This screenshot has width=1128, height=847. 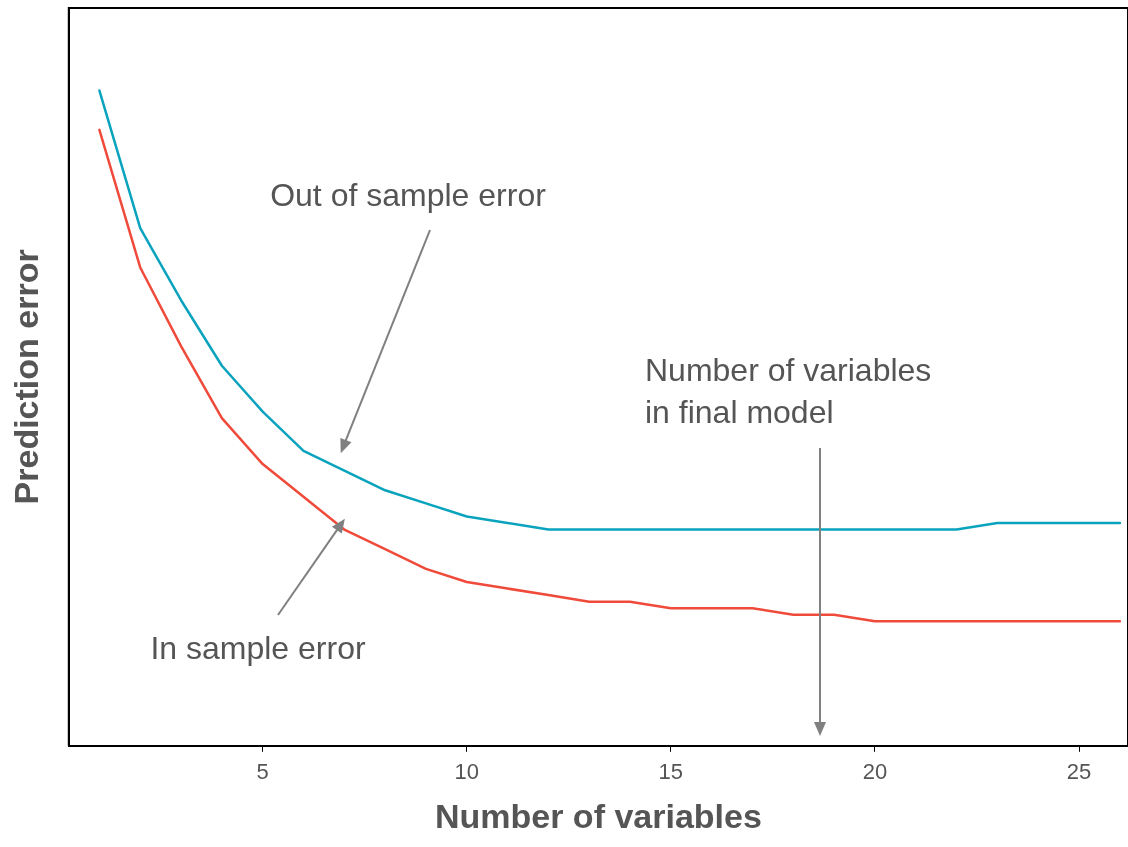 I want to click on annotation: Out of sample error, so click(x=408, y=194).